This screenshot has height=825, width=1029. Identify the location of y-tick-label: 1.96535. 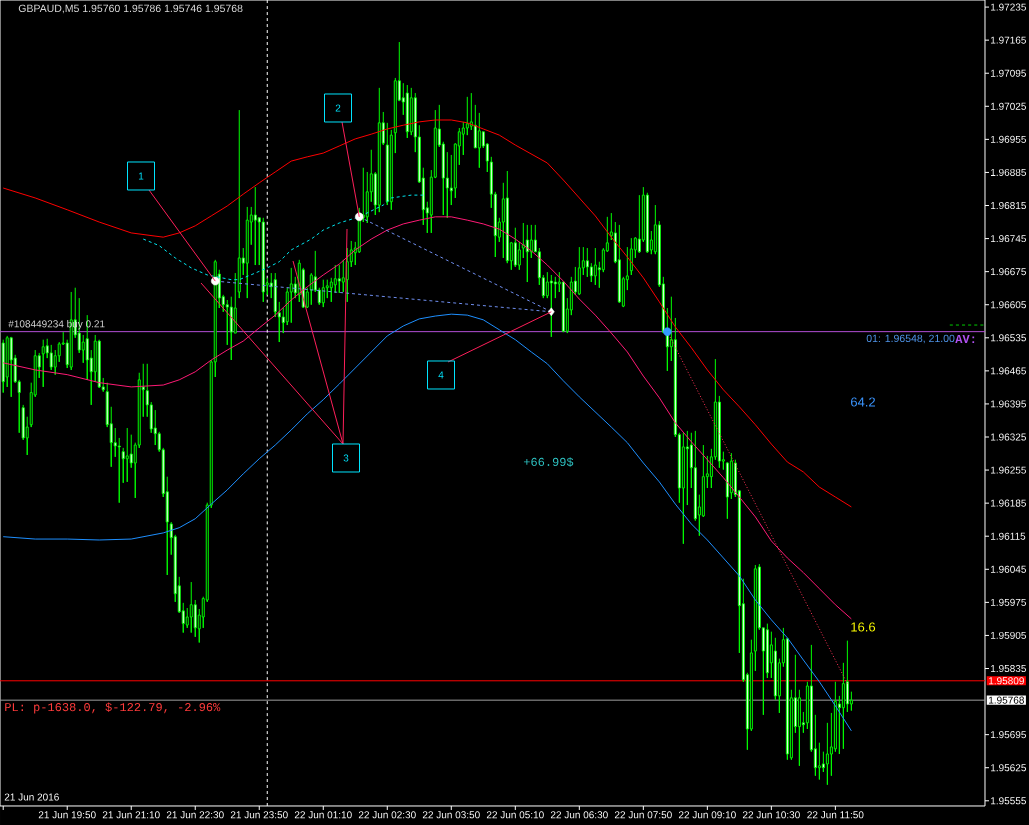
(1008, 338).